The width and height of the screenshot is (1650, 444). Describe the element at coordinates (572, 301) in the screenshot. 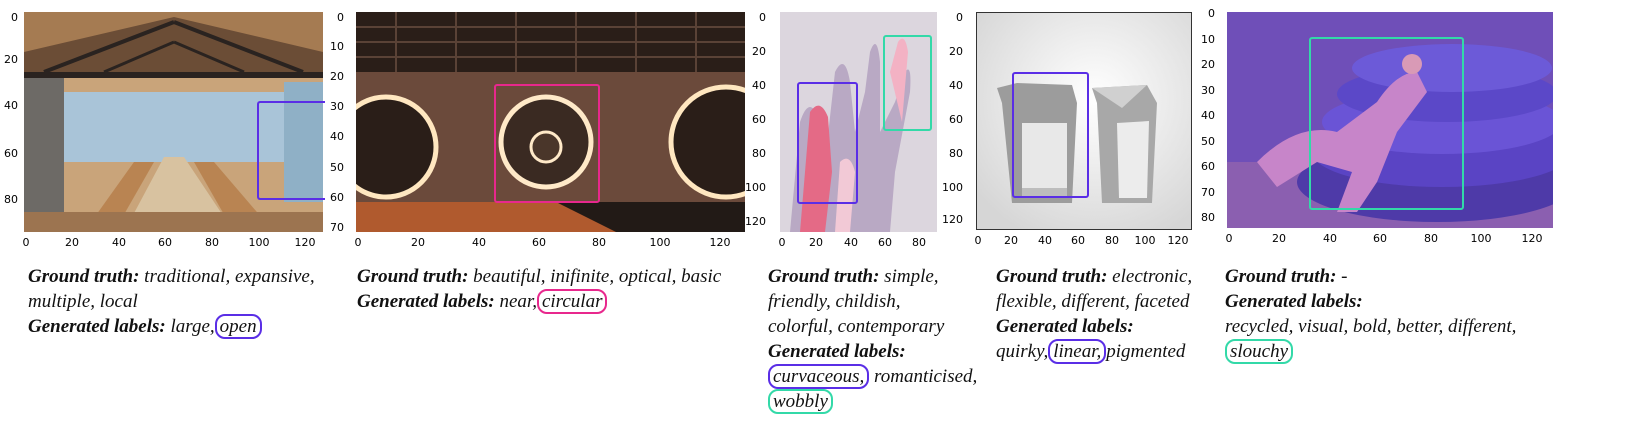

I see `highlighted-label-circular: circular` at that location.